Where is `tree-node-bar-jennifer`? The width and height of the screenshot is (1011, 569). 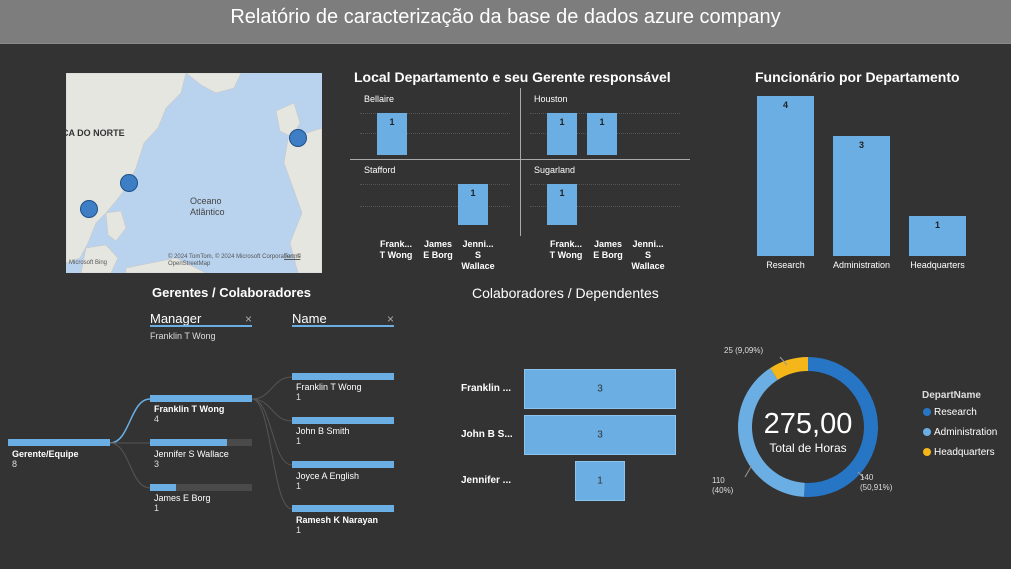 tree-node-bar-jennifer is located at coordinates (188, 442).